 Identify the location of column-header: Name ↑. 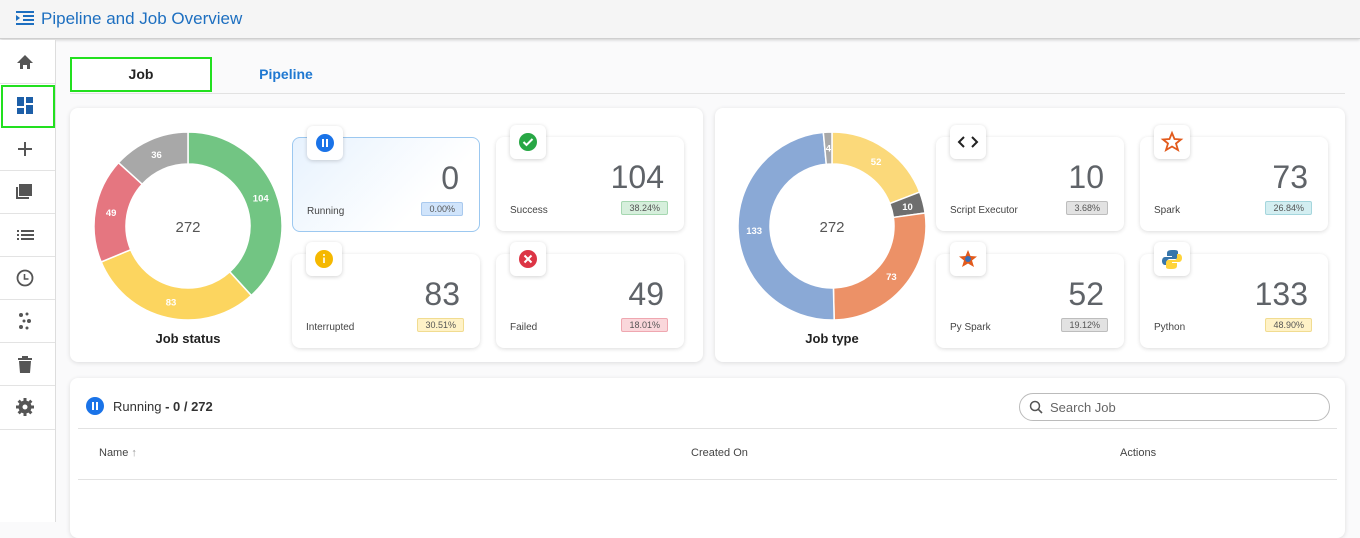
(118, 453).